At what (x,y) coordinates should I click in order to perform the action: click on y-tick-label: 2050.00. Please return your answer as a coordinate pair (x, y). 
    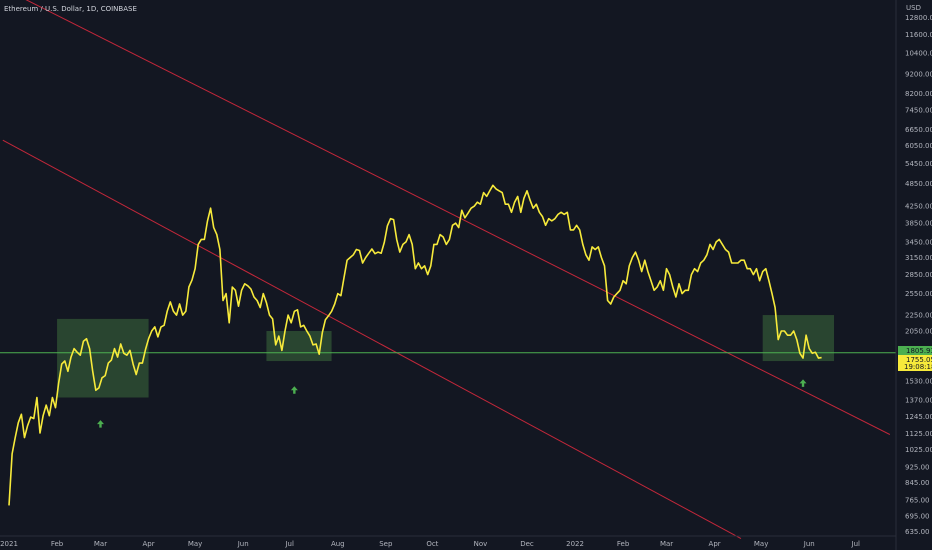
    Looking at the image, I should click on (918, 332).